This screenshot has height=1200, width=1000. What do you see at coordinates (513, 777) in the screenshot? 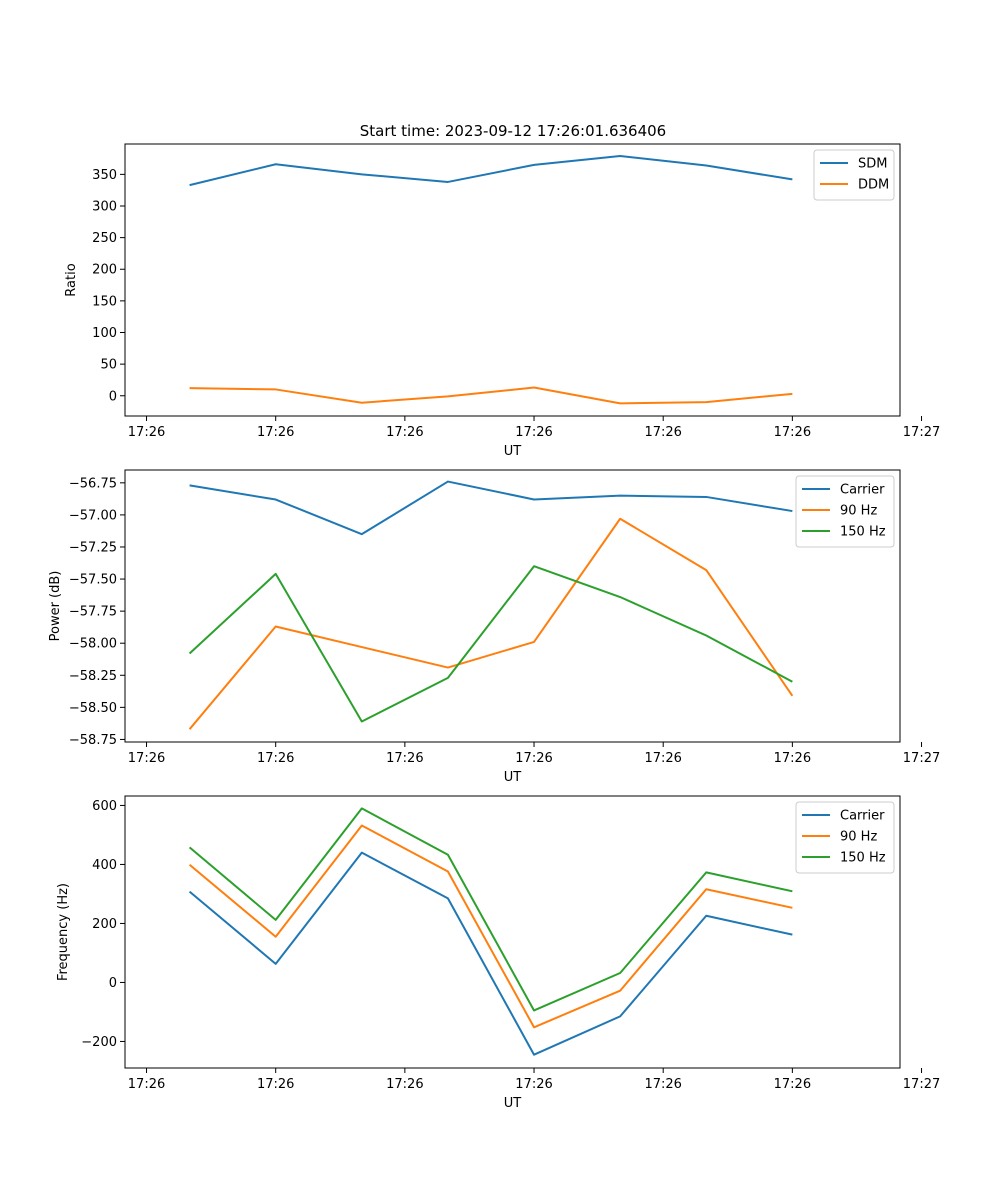
I see `power-xaxis-label: UT` at bounding box center [513, 777].